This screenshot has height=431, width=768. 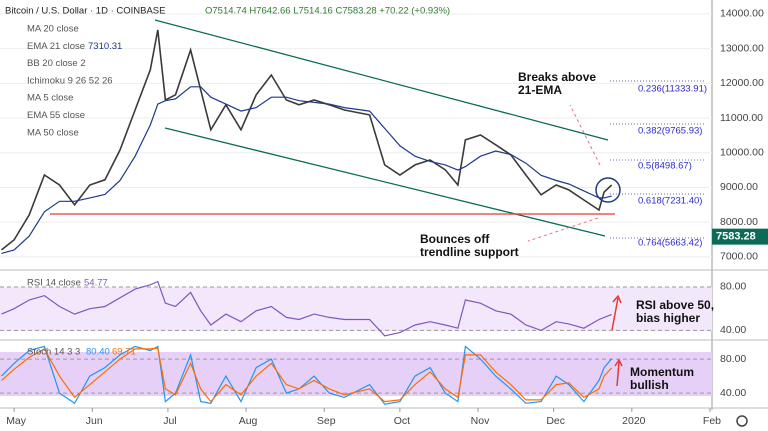 I want to click on annotation: bias higher, so click(x=668, y=318).